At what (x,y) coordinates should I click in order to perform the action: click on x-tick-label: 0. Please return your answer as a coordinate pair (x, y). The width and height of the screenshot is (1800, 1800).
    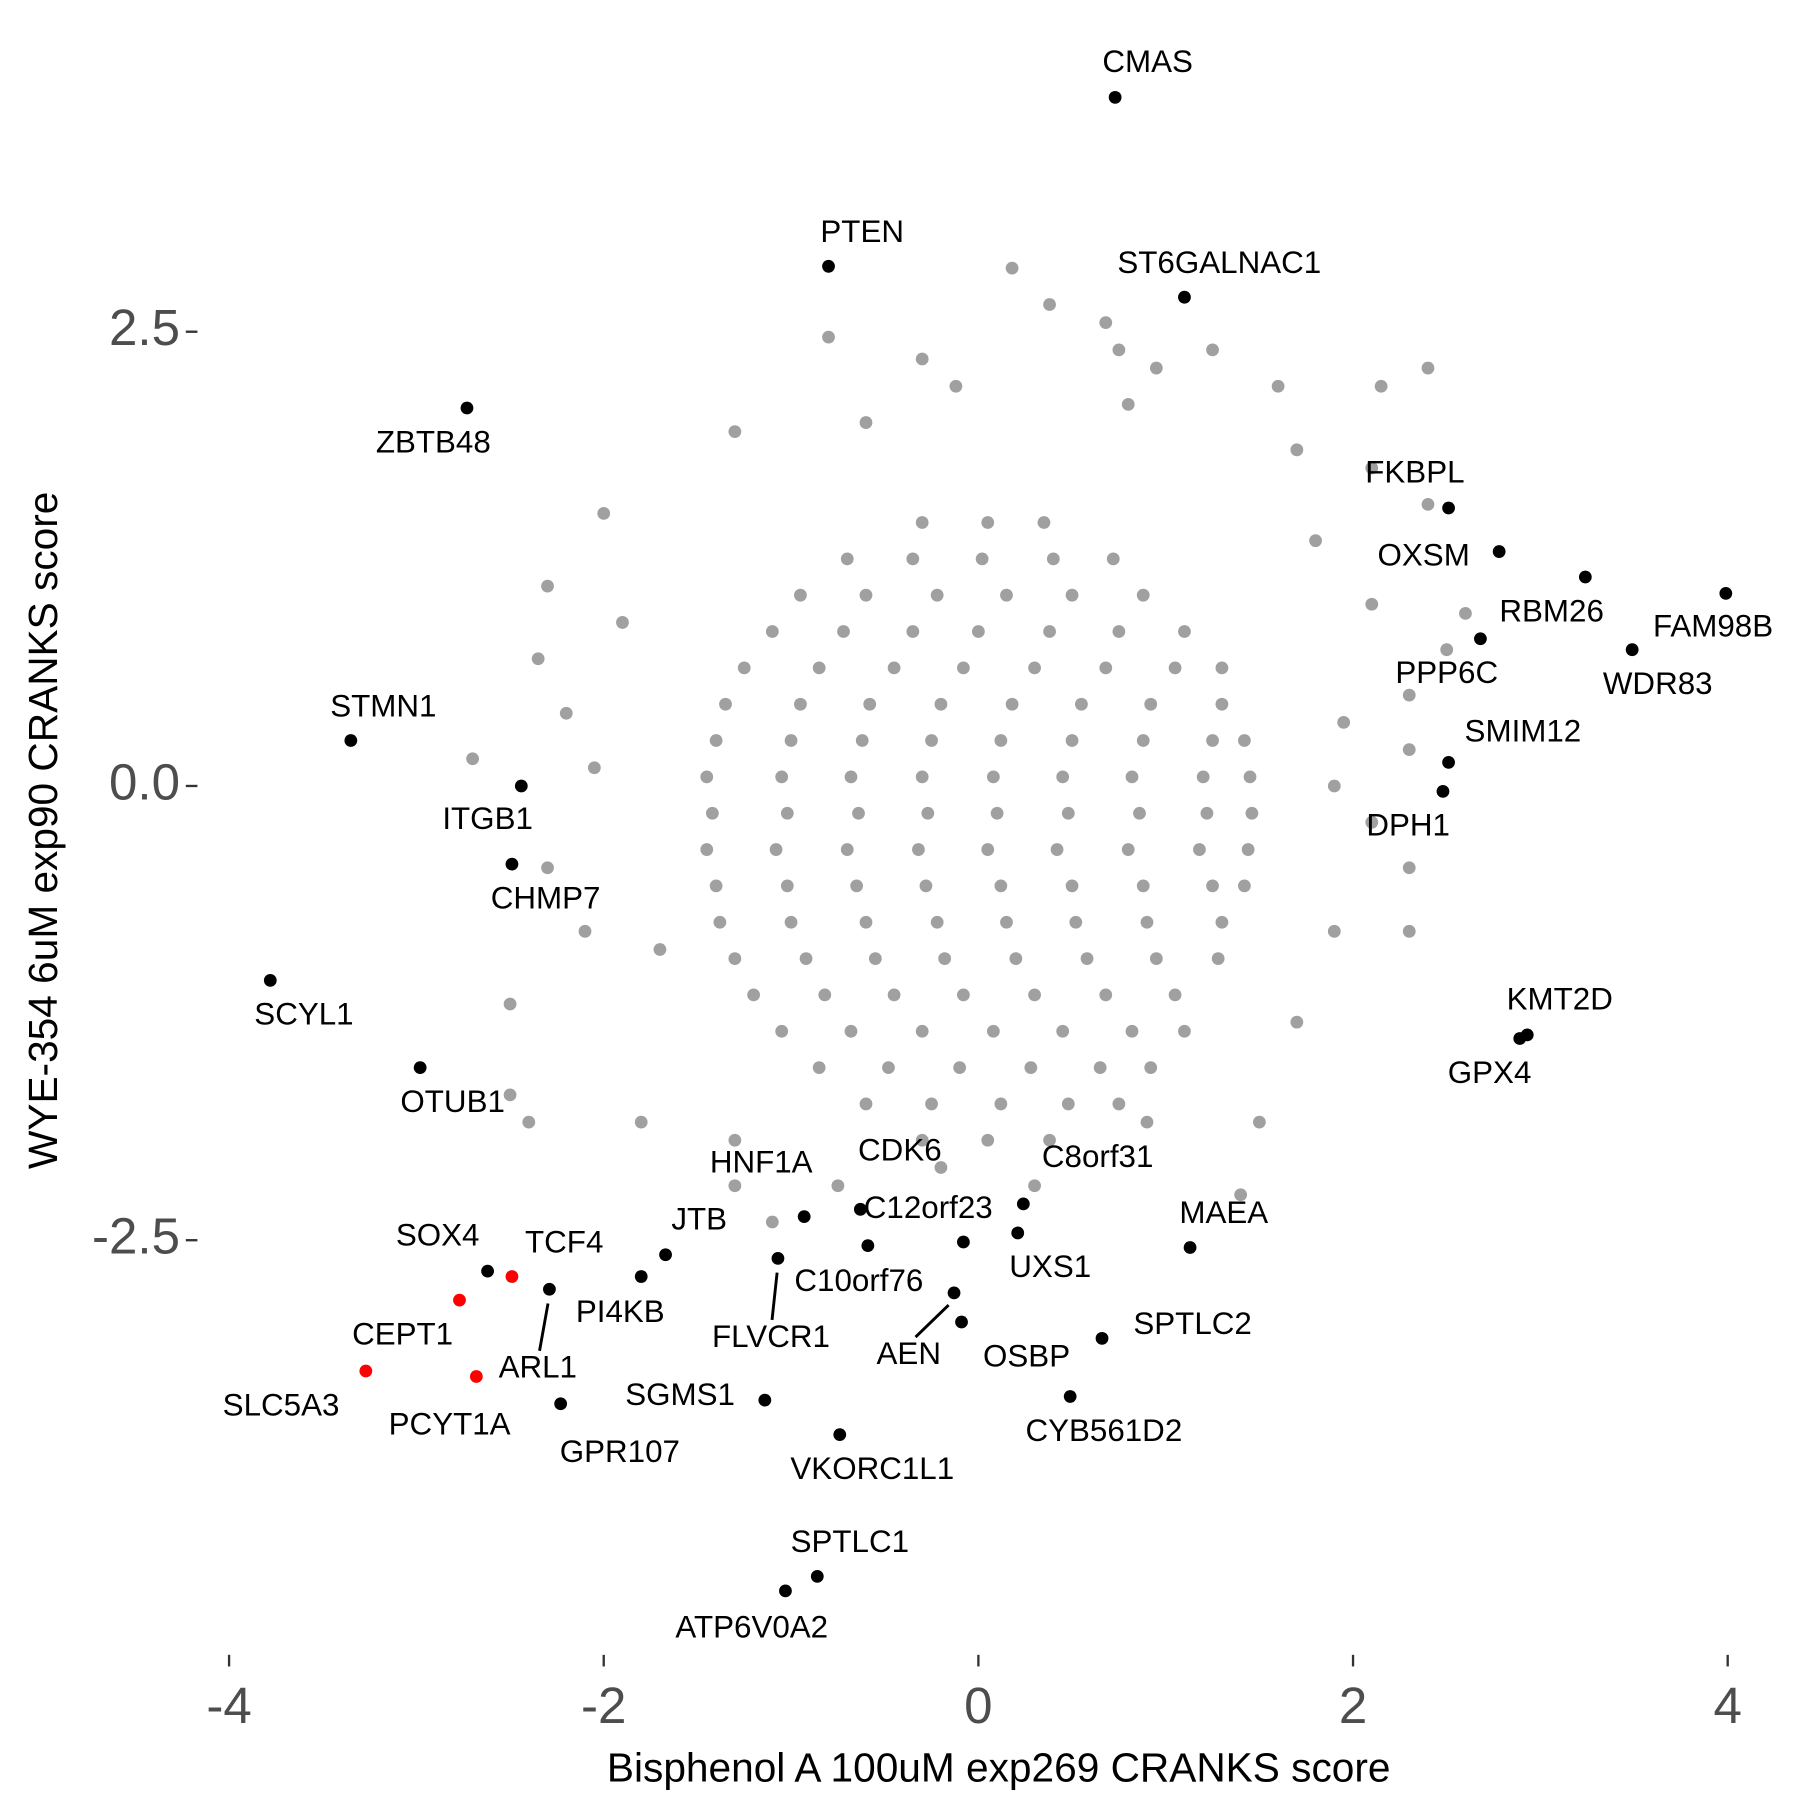
    Looking at the image, I should click on (978, 1705).